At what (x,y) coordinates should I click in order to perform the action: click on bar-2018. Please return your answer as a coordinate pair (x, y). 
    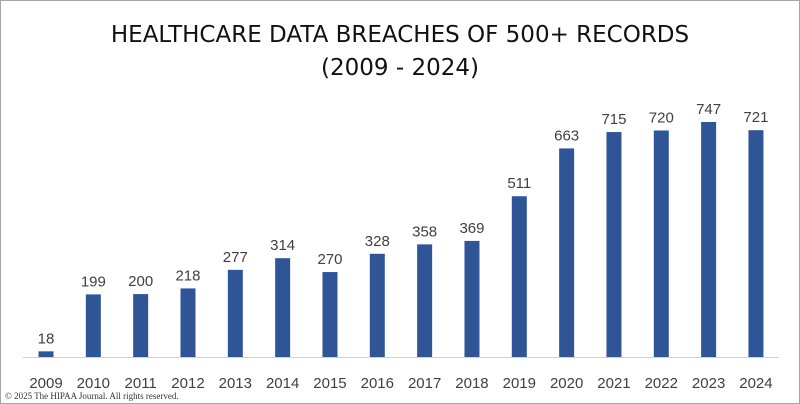
    Looking at the image, I should click on (472, 298).